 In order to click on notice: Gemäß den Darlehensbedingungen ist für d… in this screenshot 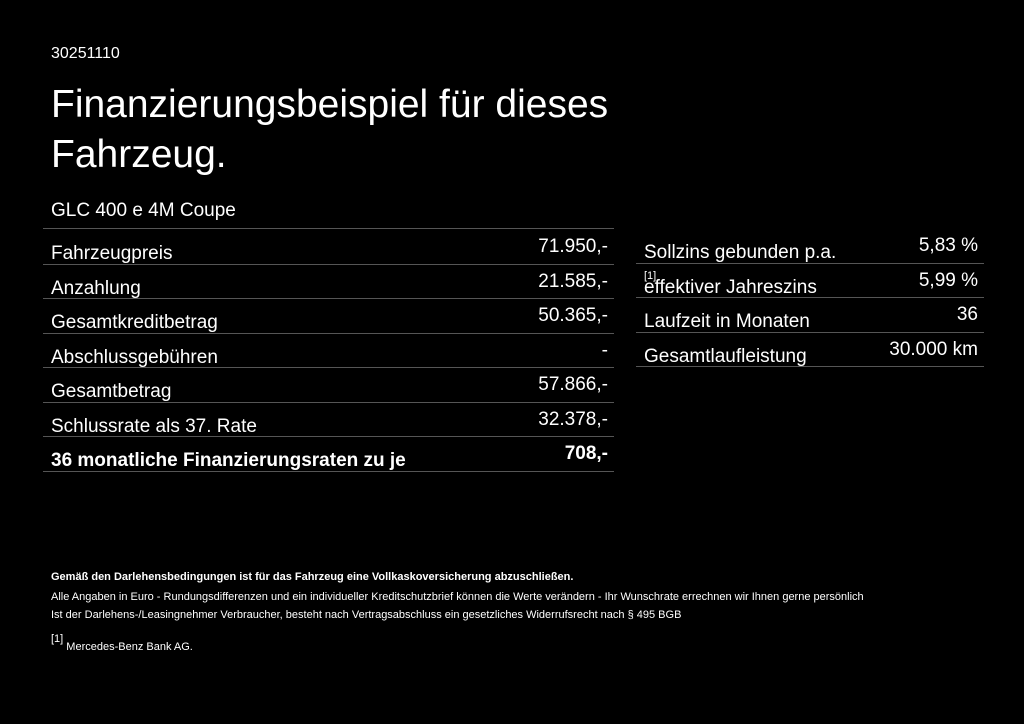, I will do `click(312, 577)`.